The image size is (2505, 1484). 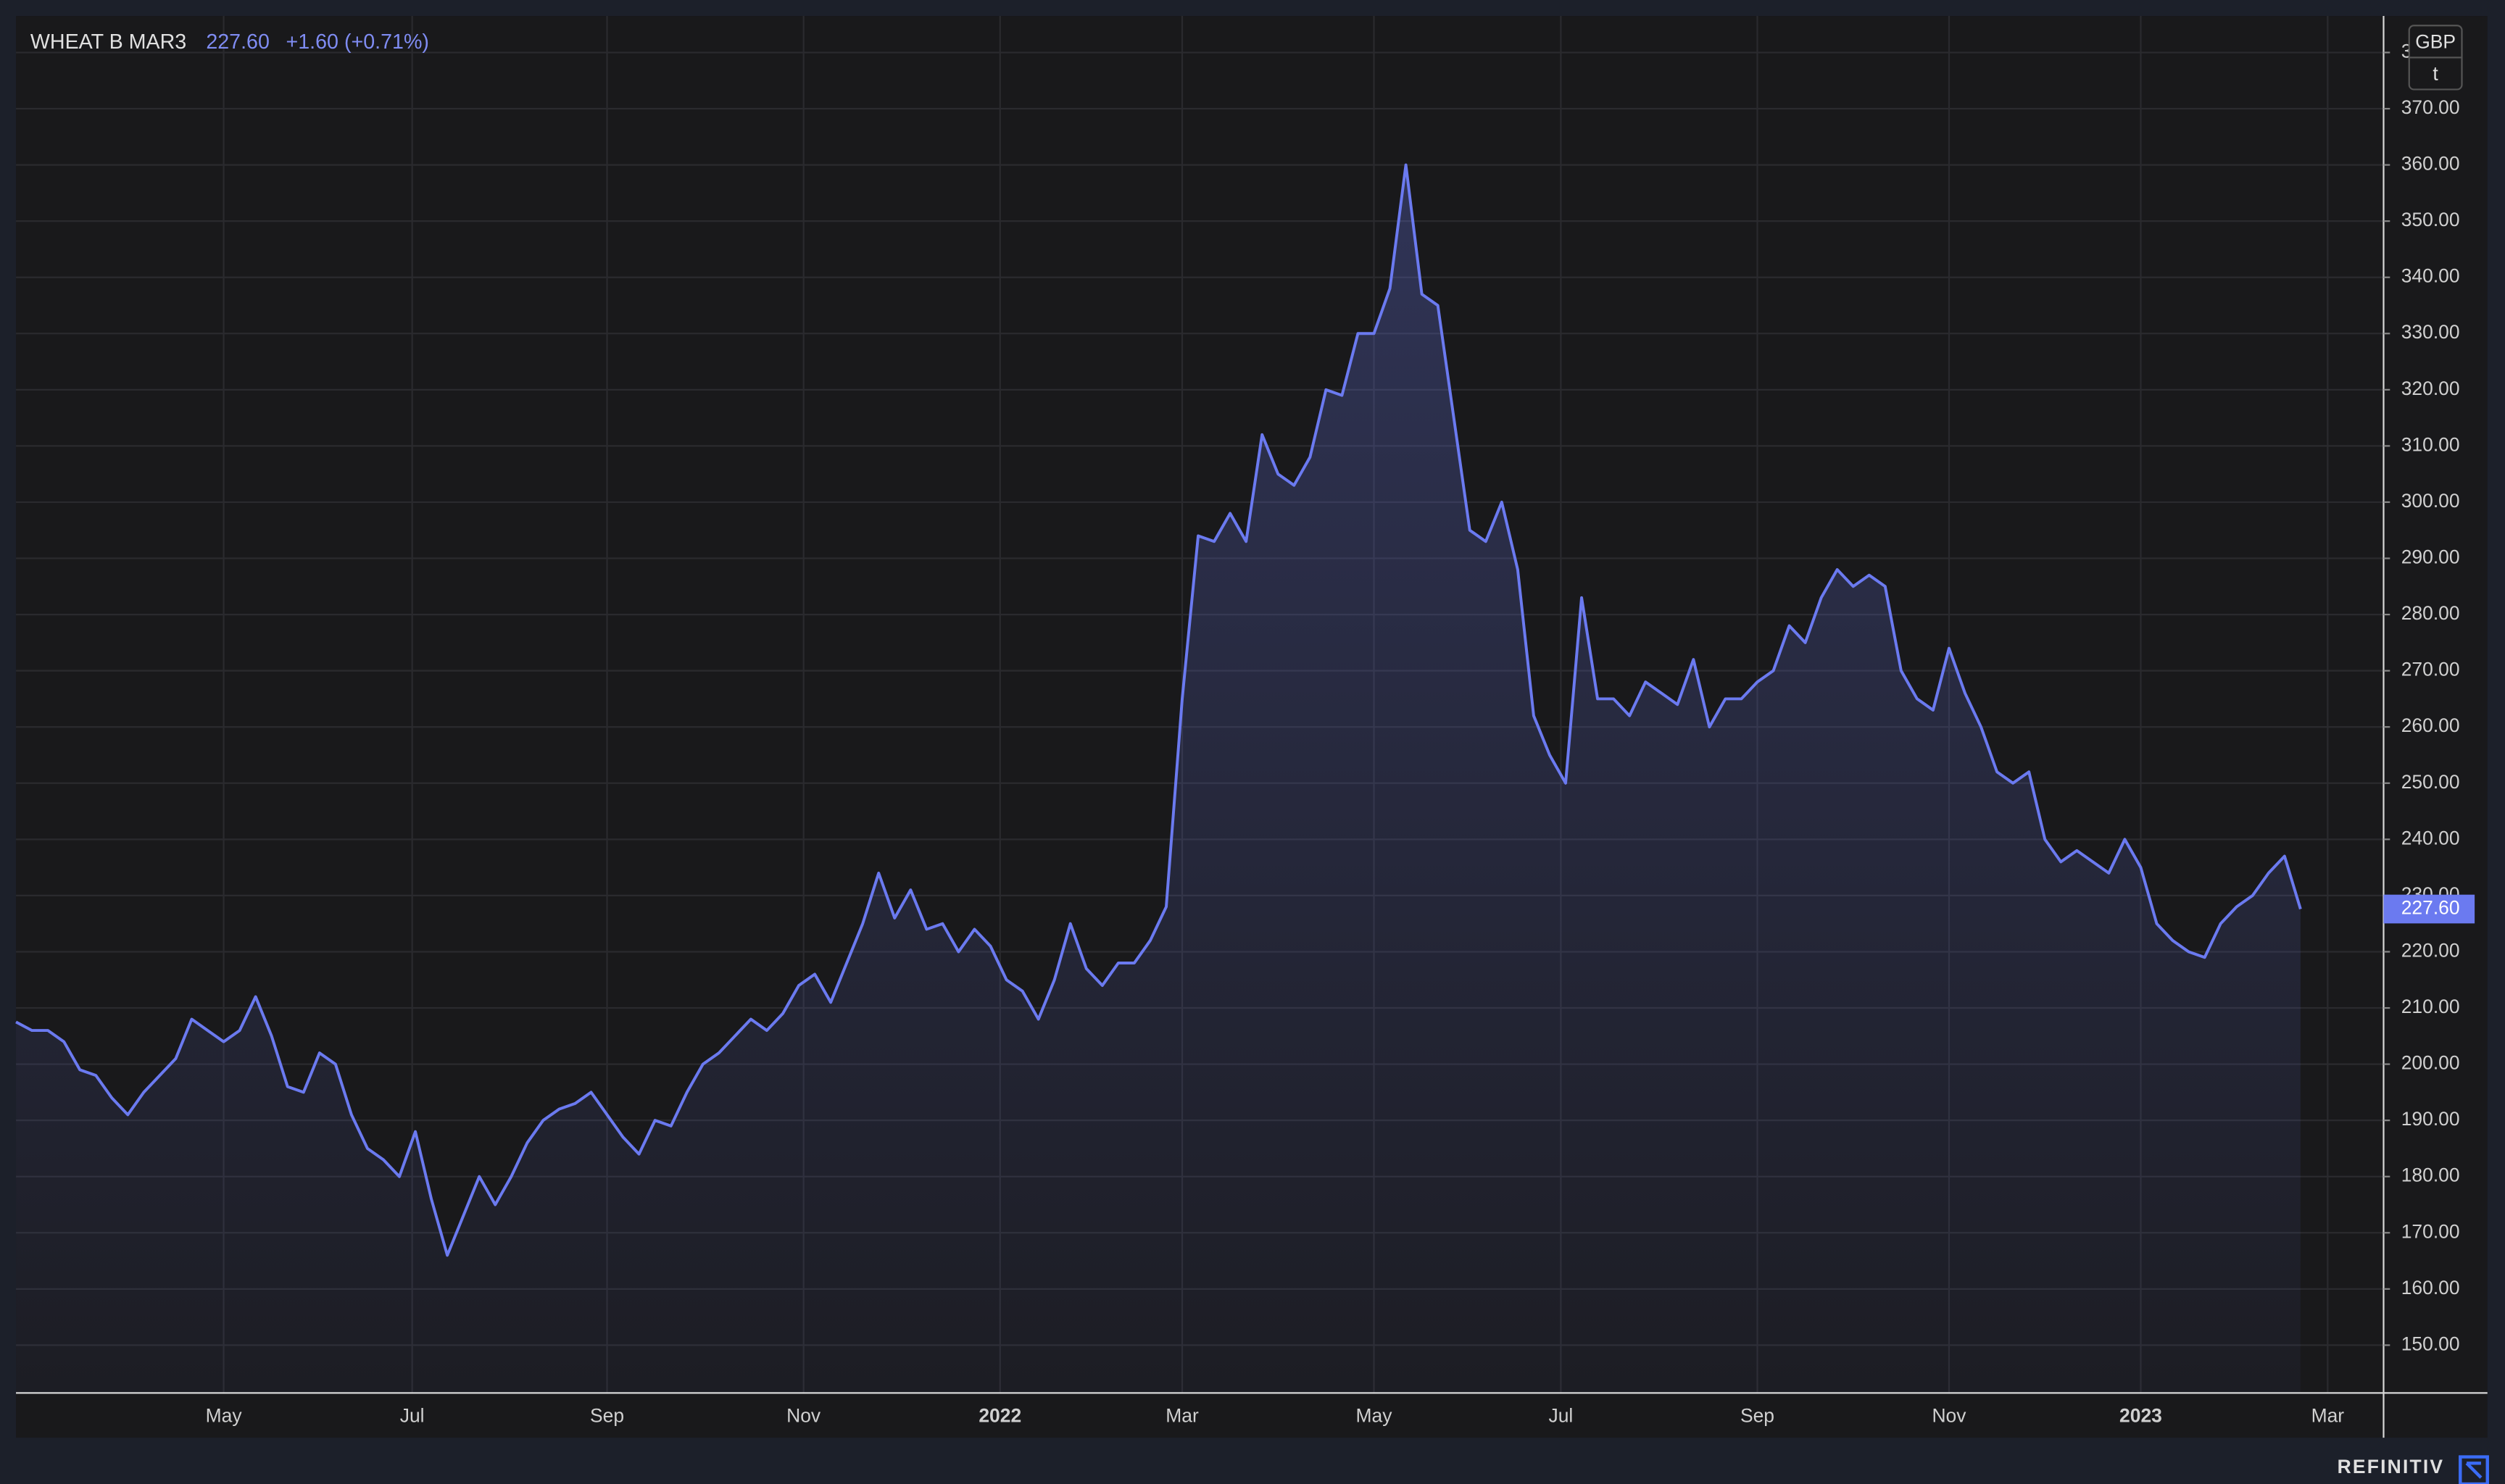 I want to click on y-tick-label: 280.00, so click(x=2430, y=613).